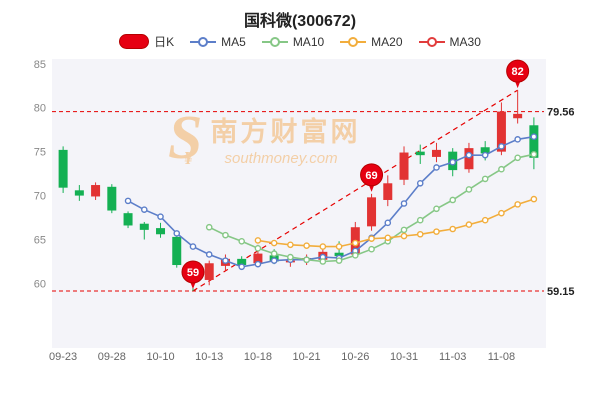 The image size is (600, 400). I want to click on x-axis-tick: 10-10, so click(160, 357).